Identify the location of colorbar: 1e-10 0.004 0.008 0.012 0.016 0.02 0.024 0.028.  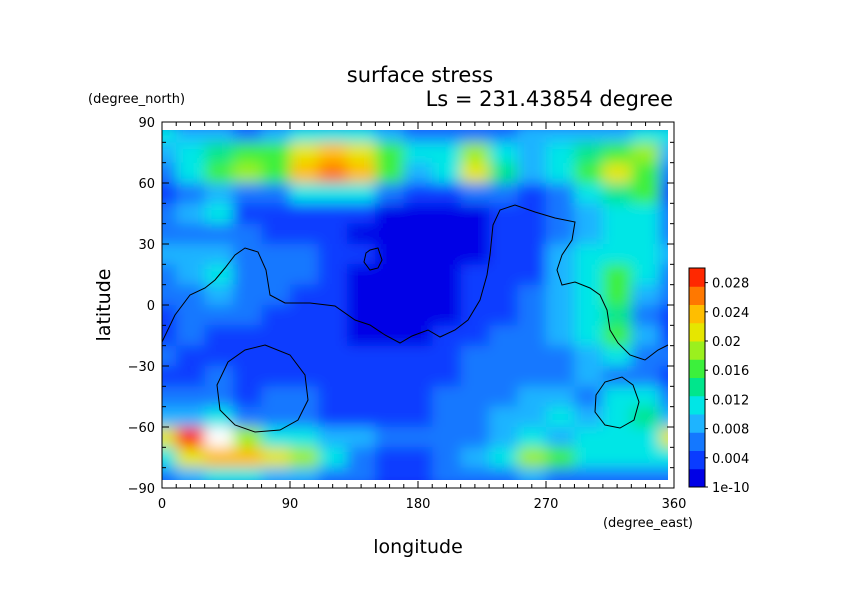
(719, 381).